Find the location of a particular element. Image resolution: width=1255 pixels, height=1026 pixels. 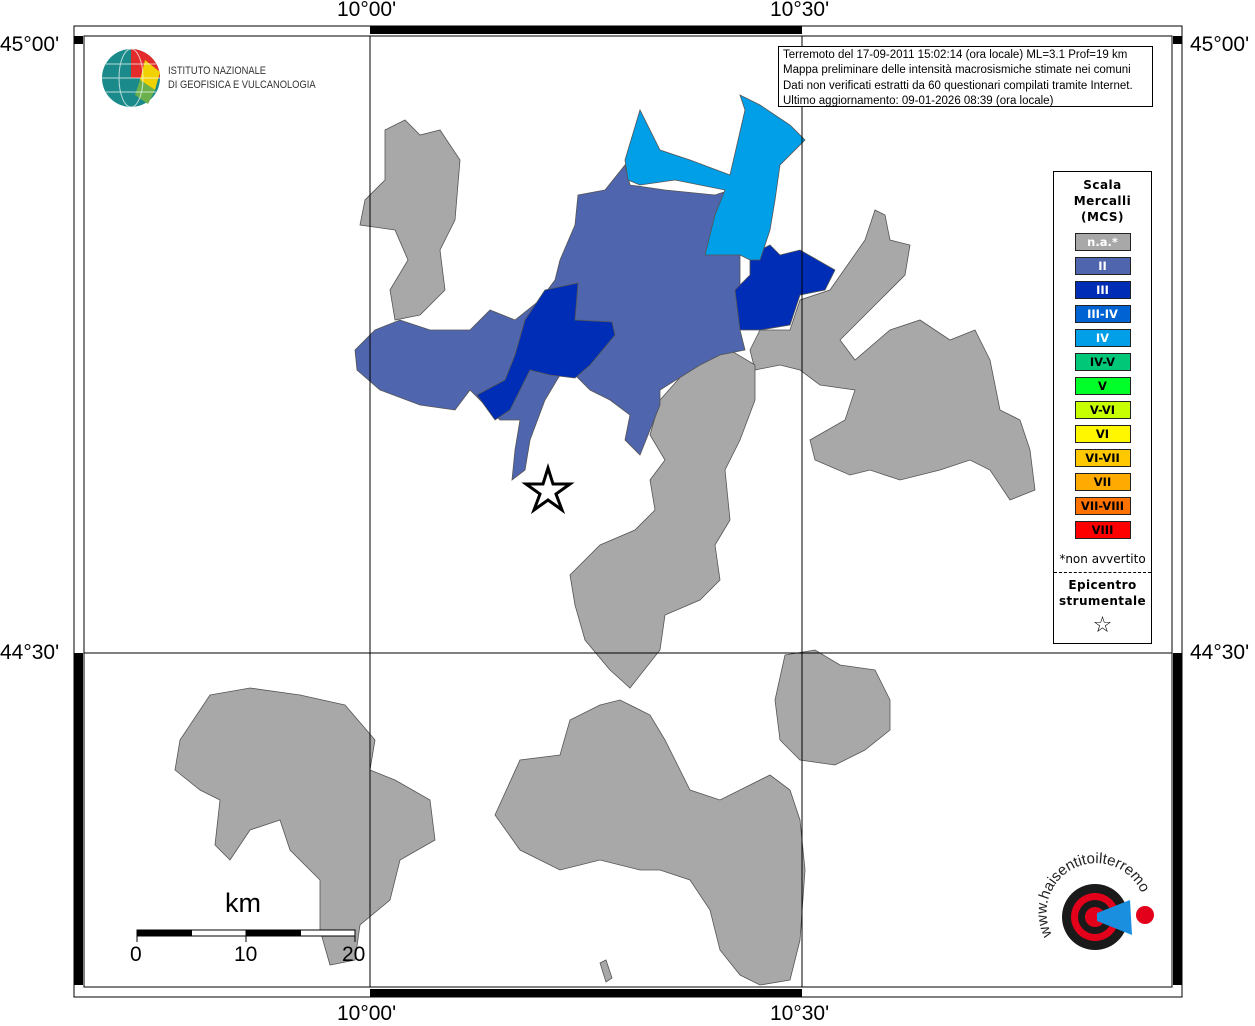

scale-label-10: 10 is located at coordinates (246, 954).